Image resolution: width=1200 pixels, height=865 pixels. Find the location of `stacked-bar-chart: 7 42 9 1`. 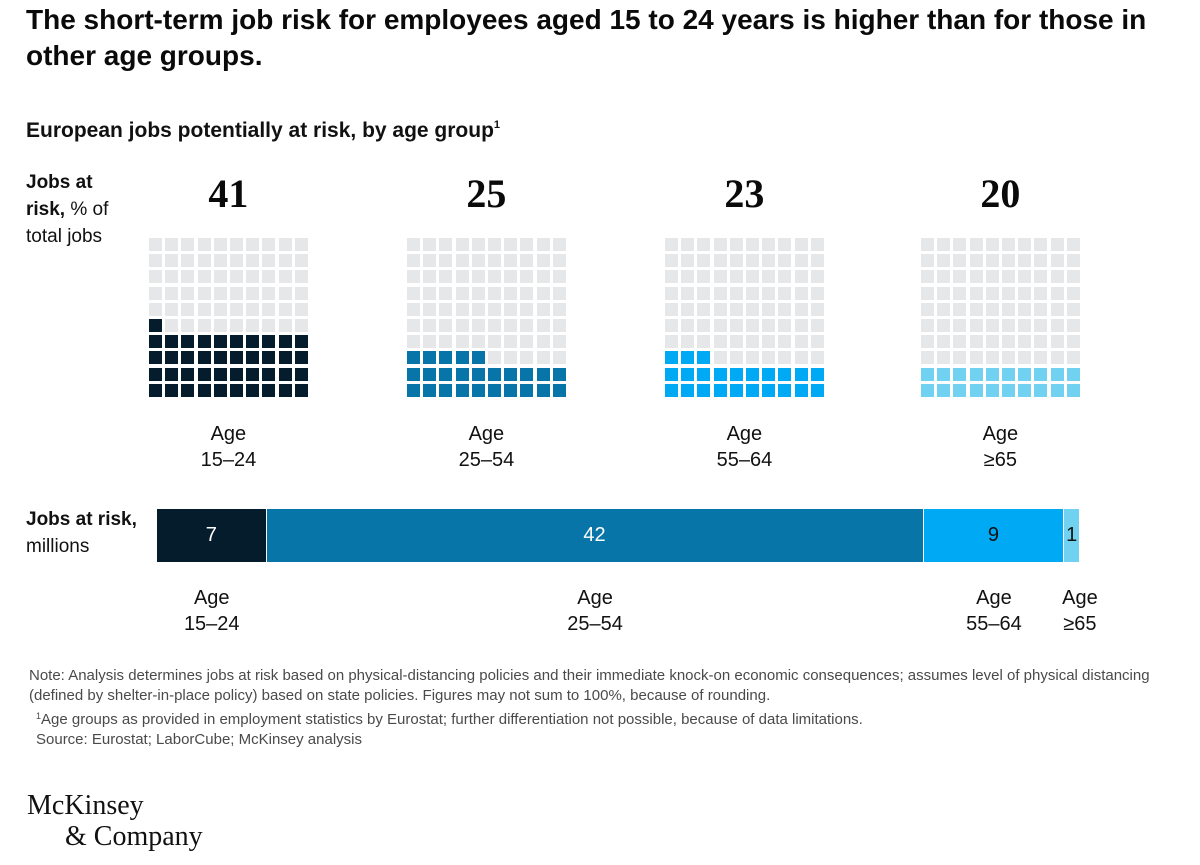

stacked-bar-chart: 7 42 9 1 is located at coordinates (618, 535).